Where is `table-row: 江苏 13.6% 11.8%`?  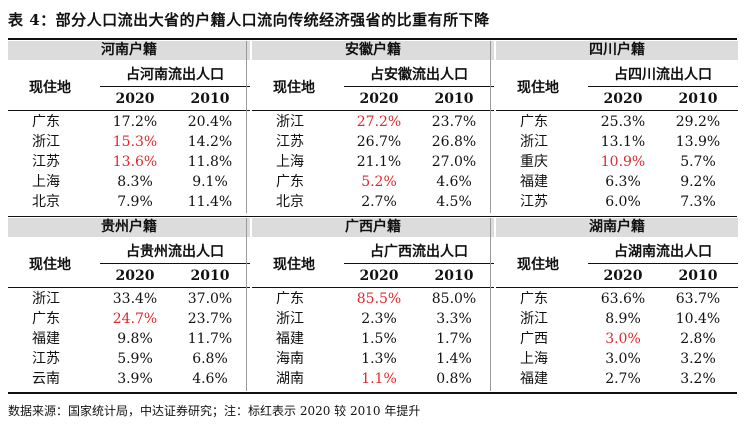
table-row: 江苏 13.6% 11.8% is located at coordinates (129, 162).